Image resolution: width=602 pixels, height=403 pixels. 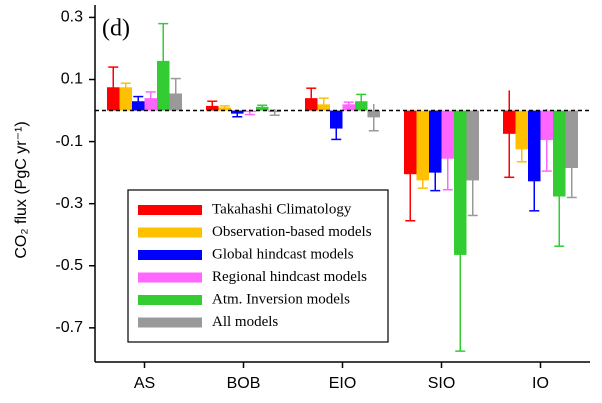 What do you see at coordinates (292, 232) in the screenshot?
I see `legend-label: Observation-based models` at bounding box center [292, 232].